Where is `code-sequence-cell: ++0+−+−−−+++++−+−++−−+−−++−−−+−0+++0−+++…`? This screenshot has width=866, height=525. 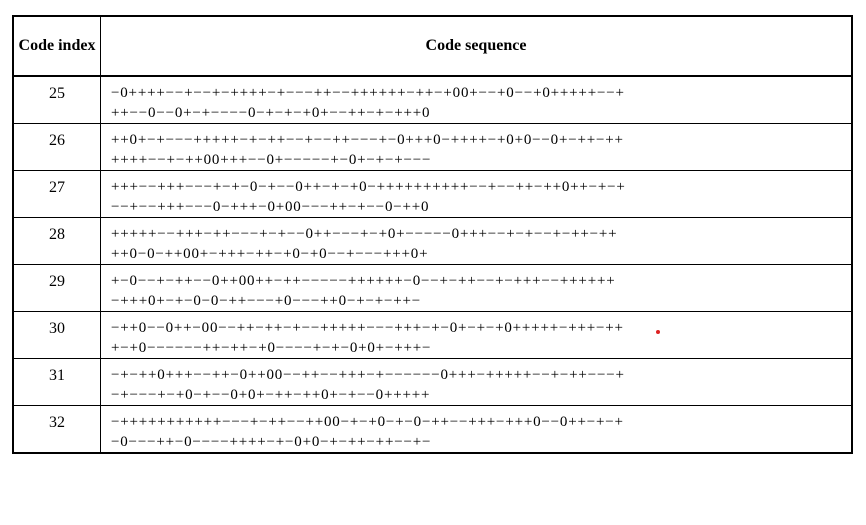 code-sequence-cell: ++0+−+−−−+++++−+−++−−+−−++−−−+−0+++0−+++… is located at coordinates (476, 147).